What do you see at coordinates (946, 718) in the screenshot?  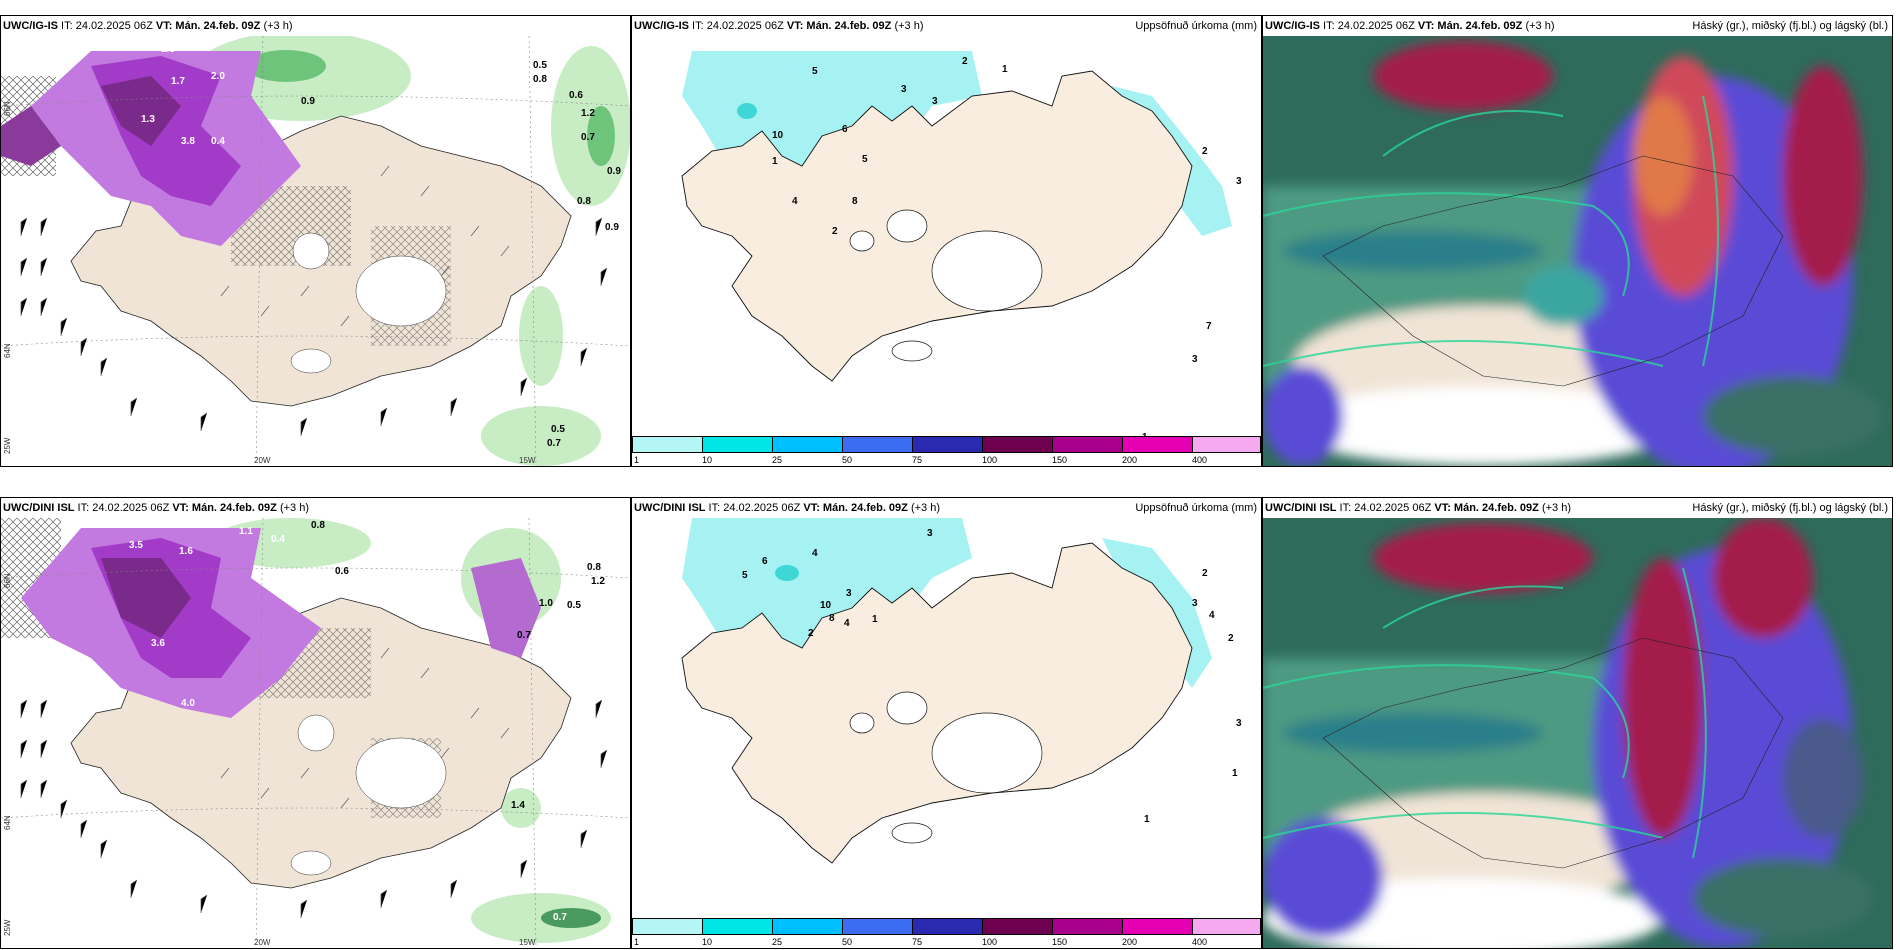 I see `map-precip: 3 4 6 5 10 8 4 3 2 1 2 3 4 2 3 1 1` at bounding box center [946, 718].